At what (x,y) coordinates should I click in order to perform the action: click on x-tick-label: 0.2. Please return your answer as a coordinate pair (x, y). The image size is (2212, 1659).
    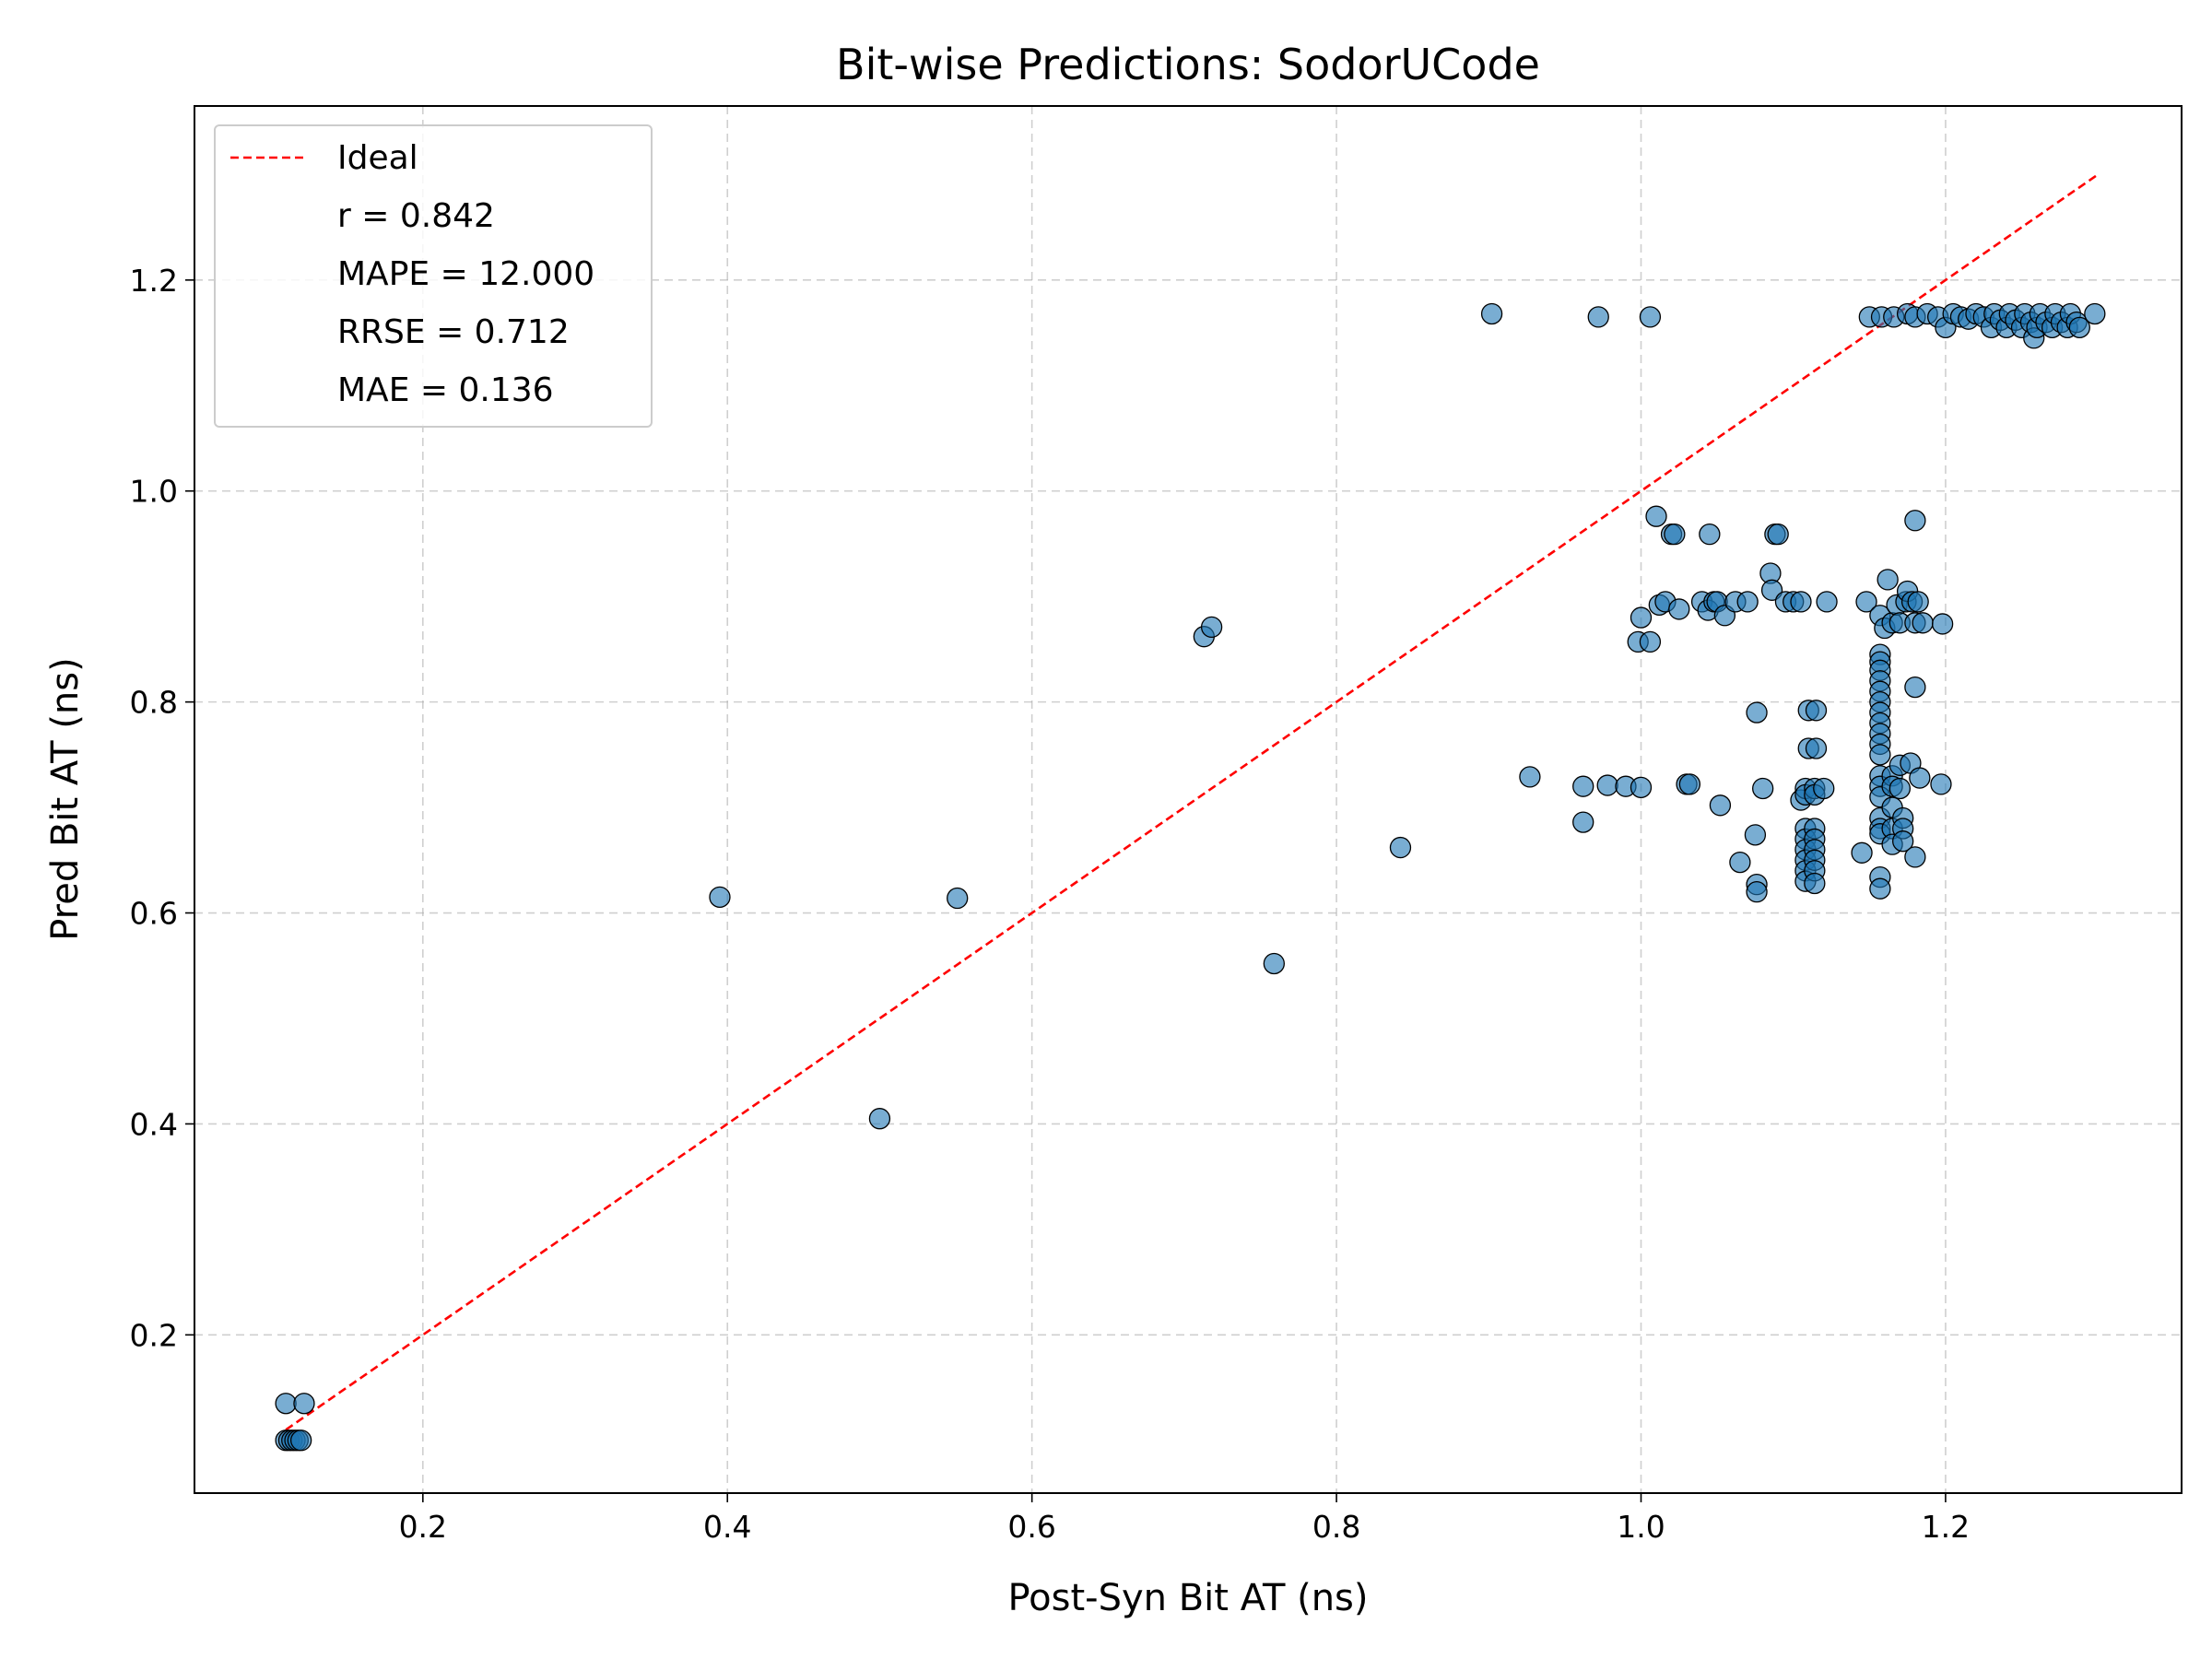
    Looking at the image, I should click on (423, 1527).